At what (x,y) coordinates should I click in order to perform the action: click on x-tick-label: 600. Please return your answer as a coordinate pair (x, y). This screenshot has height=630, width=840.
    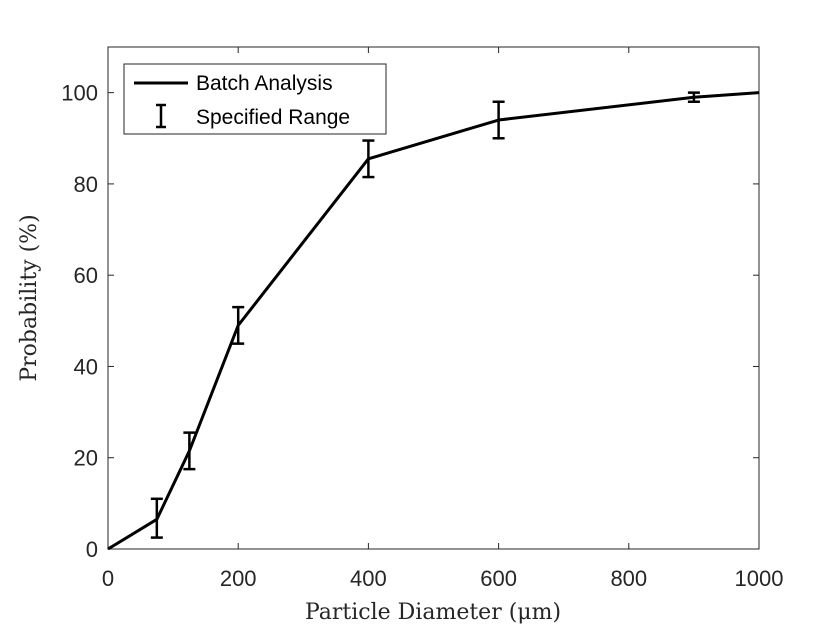
    Looking at the image, I should click on (498, 578).